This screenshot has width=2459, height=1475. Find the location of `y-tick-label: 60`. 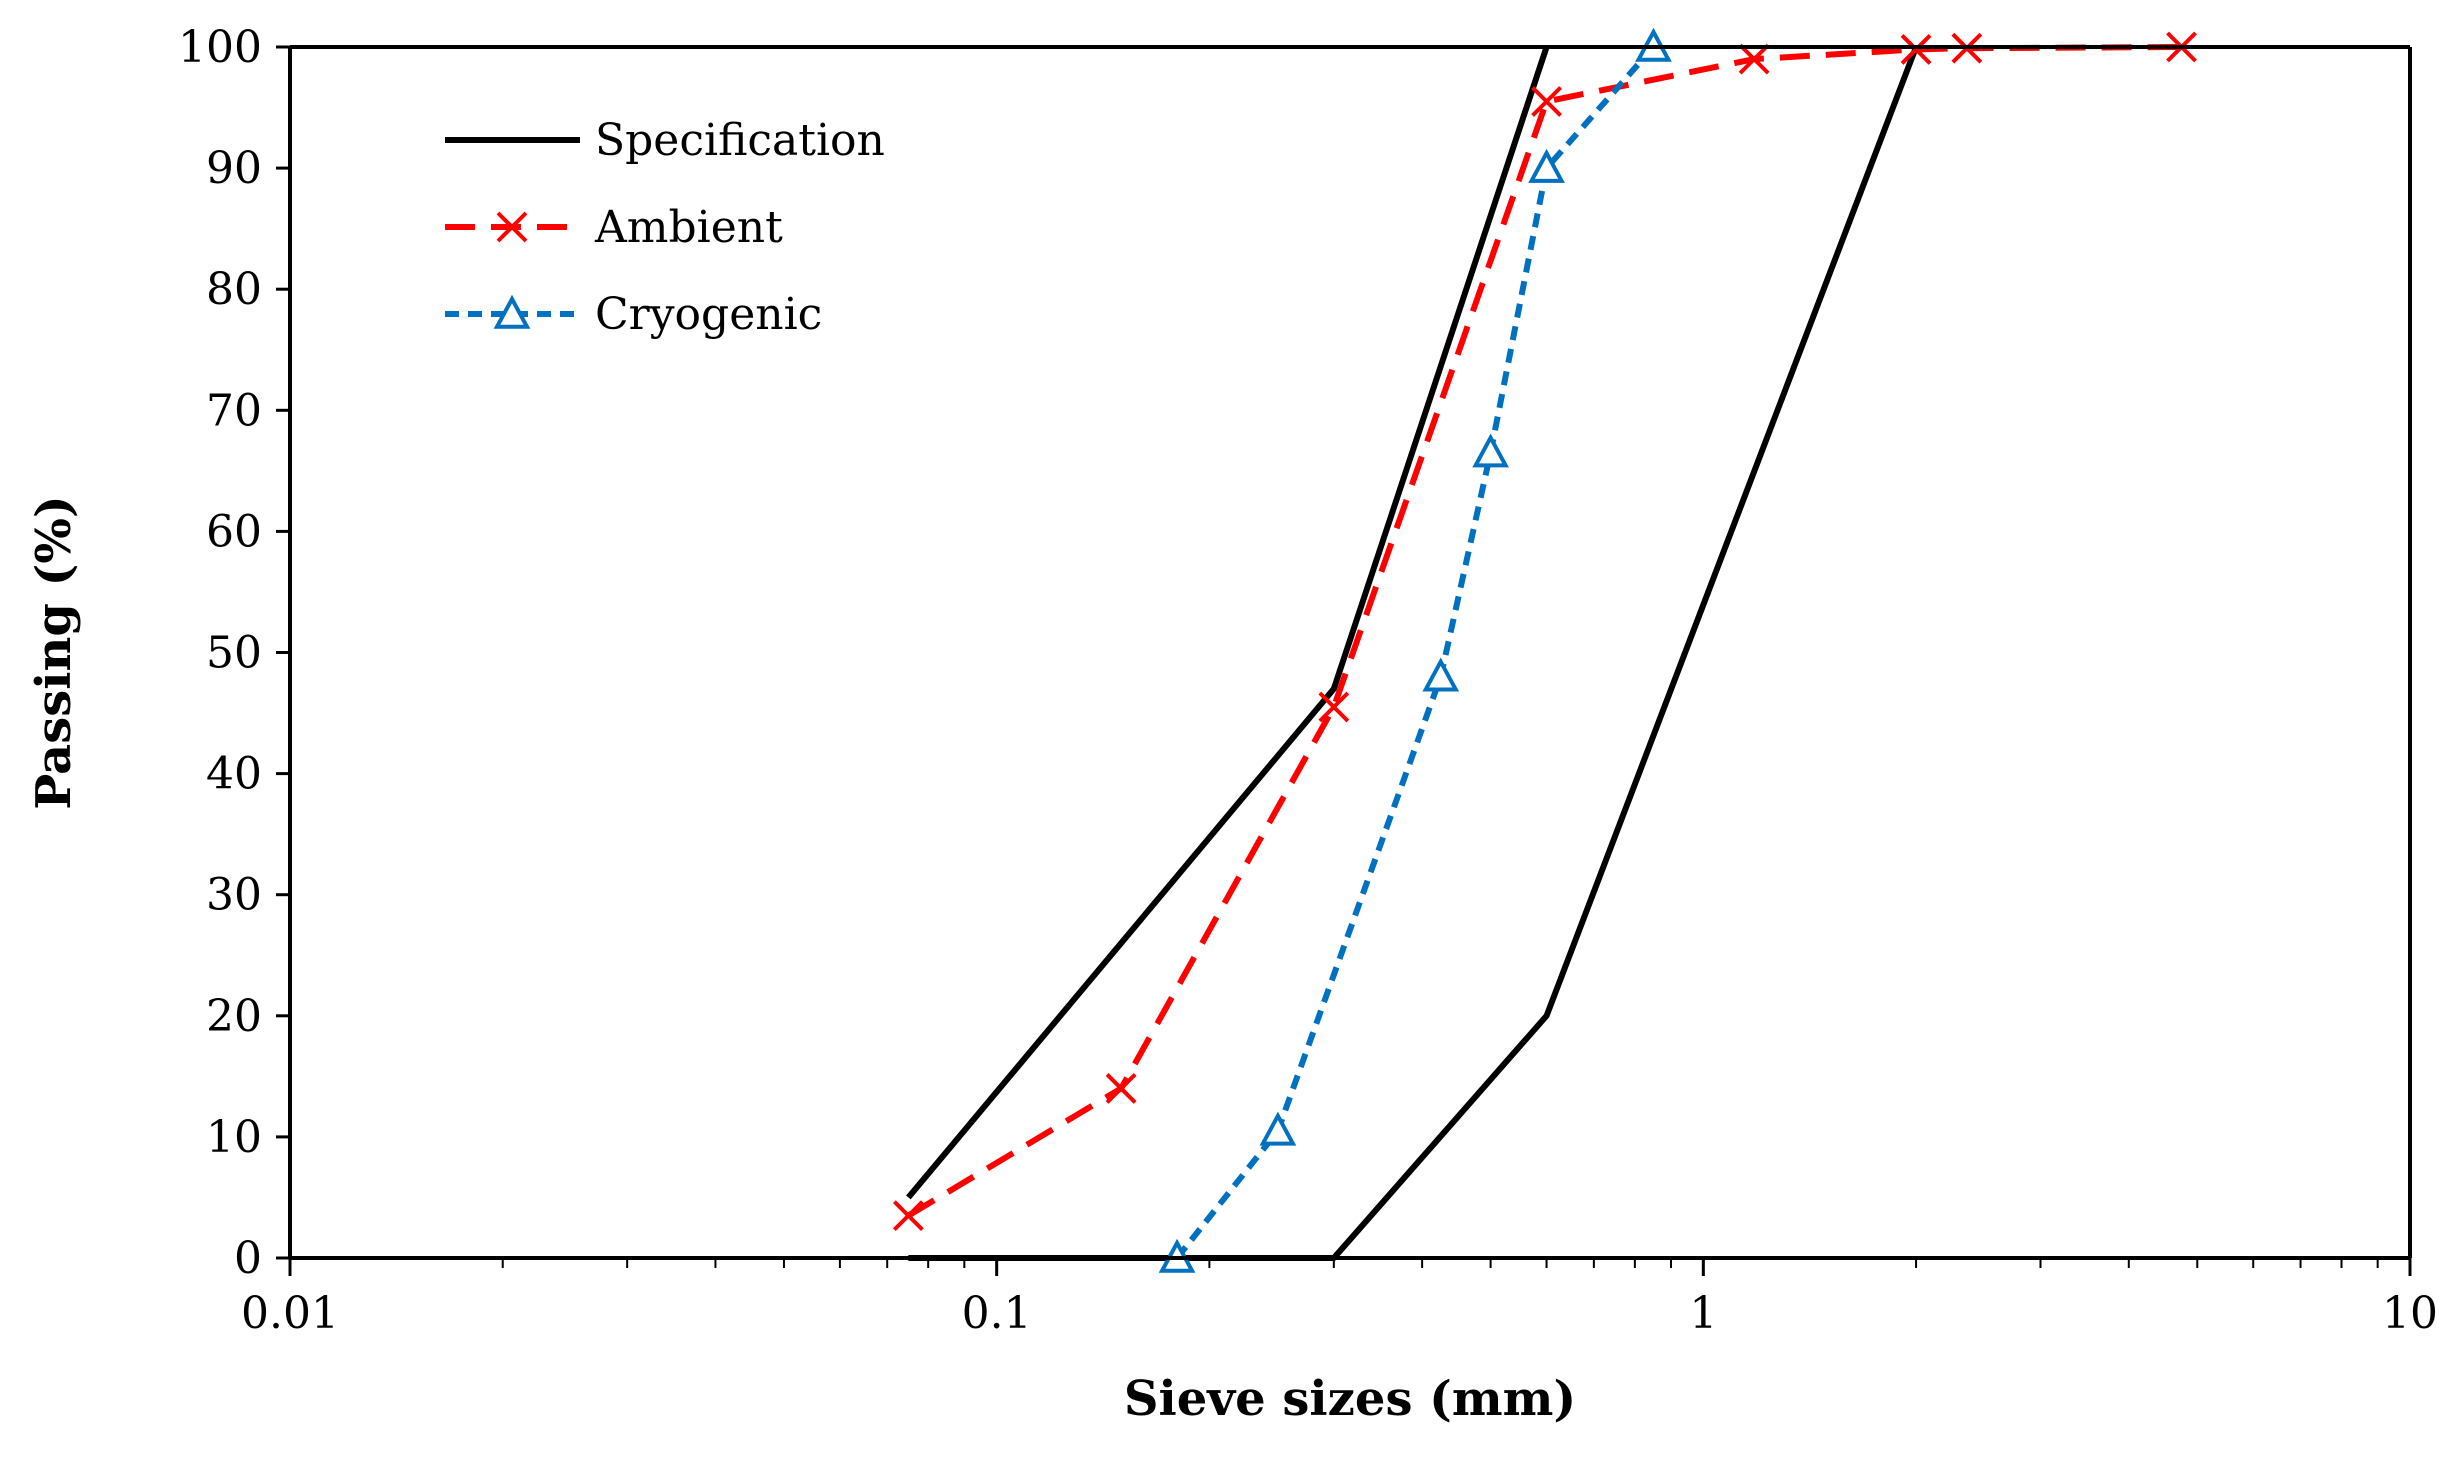

y-tick-label: 60 is located at coordinates (234, 531).